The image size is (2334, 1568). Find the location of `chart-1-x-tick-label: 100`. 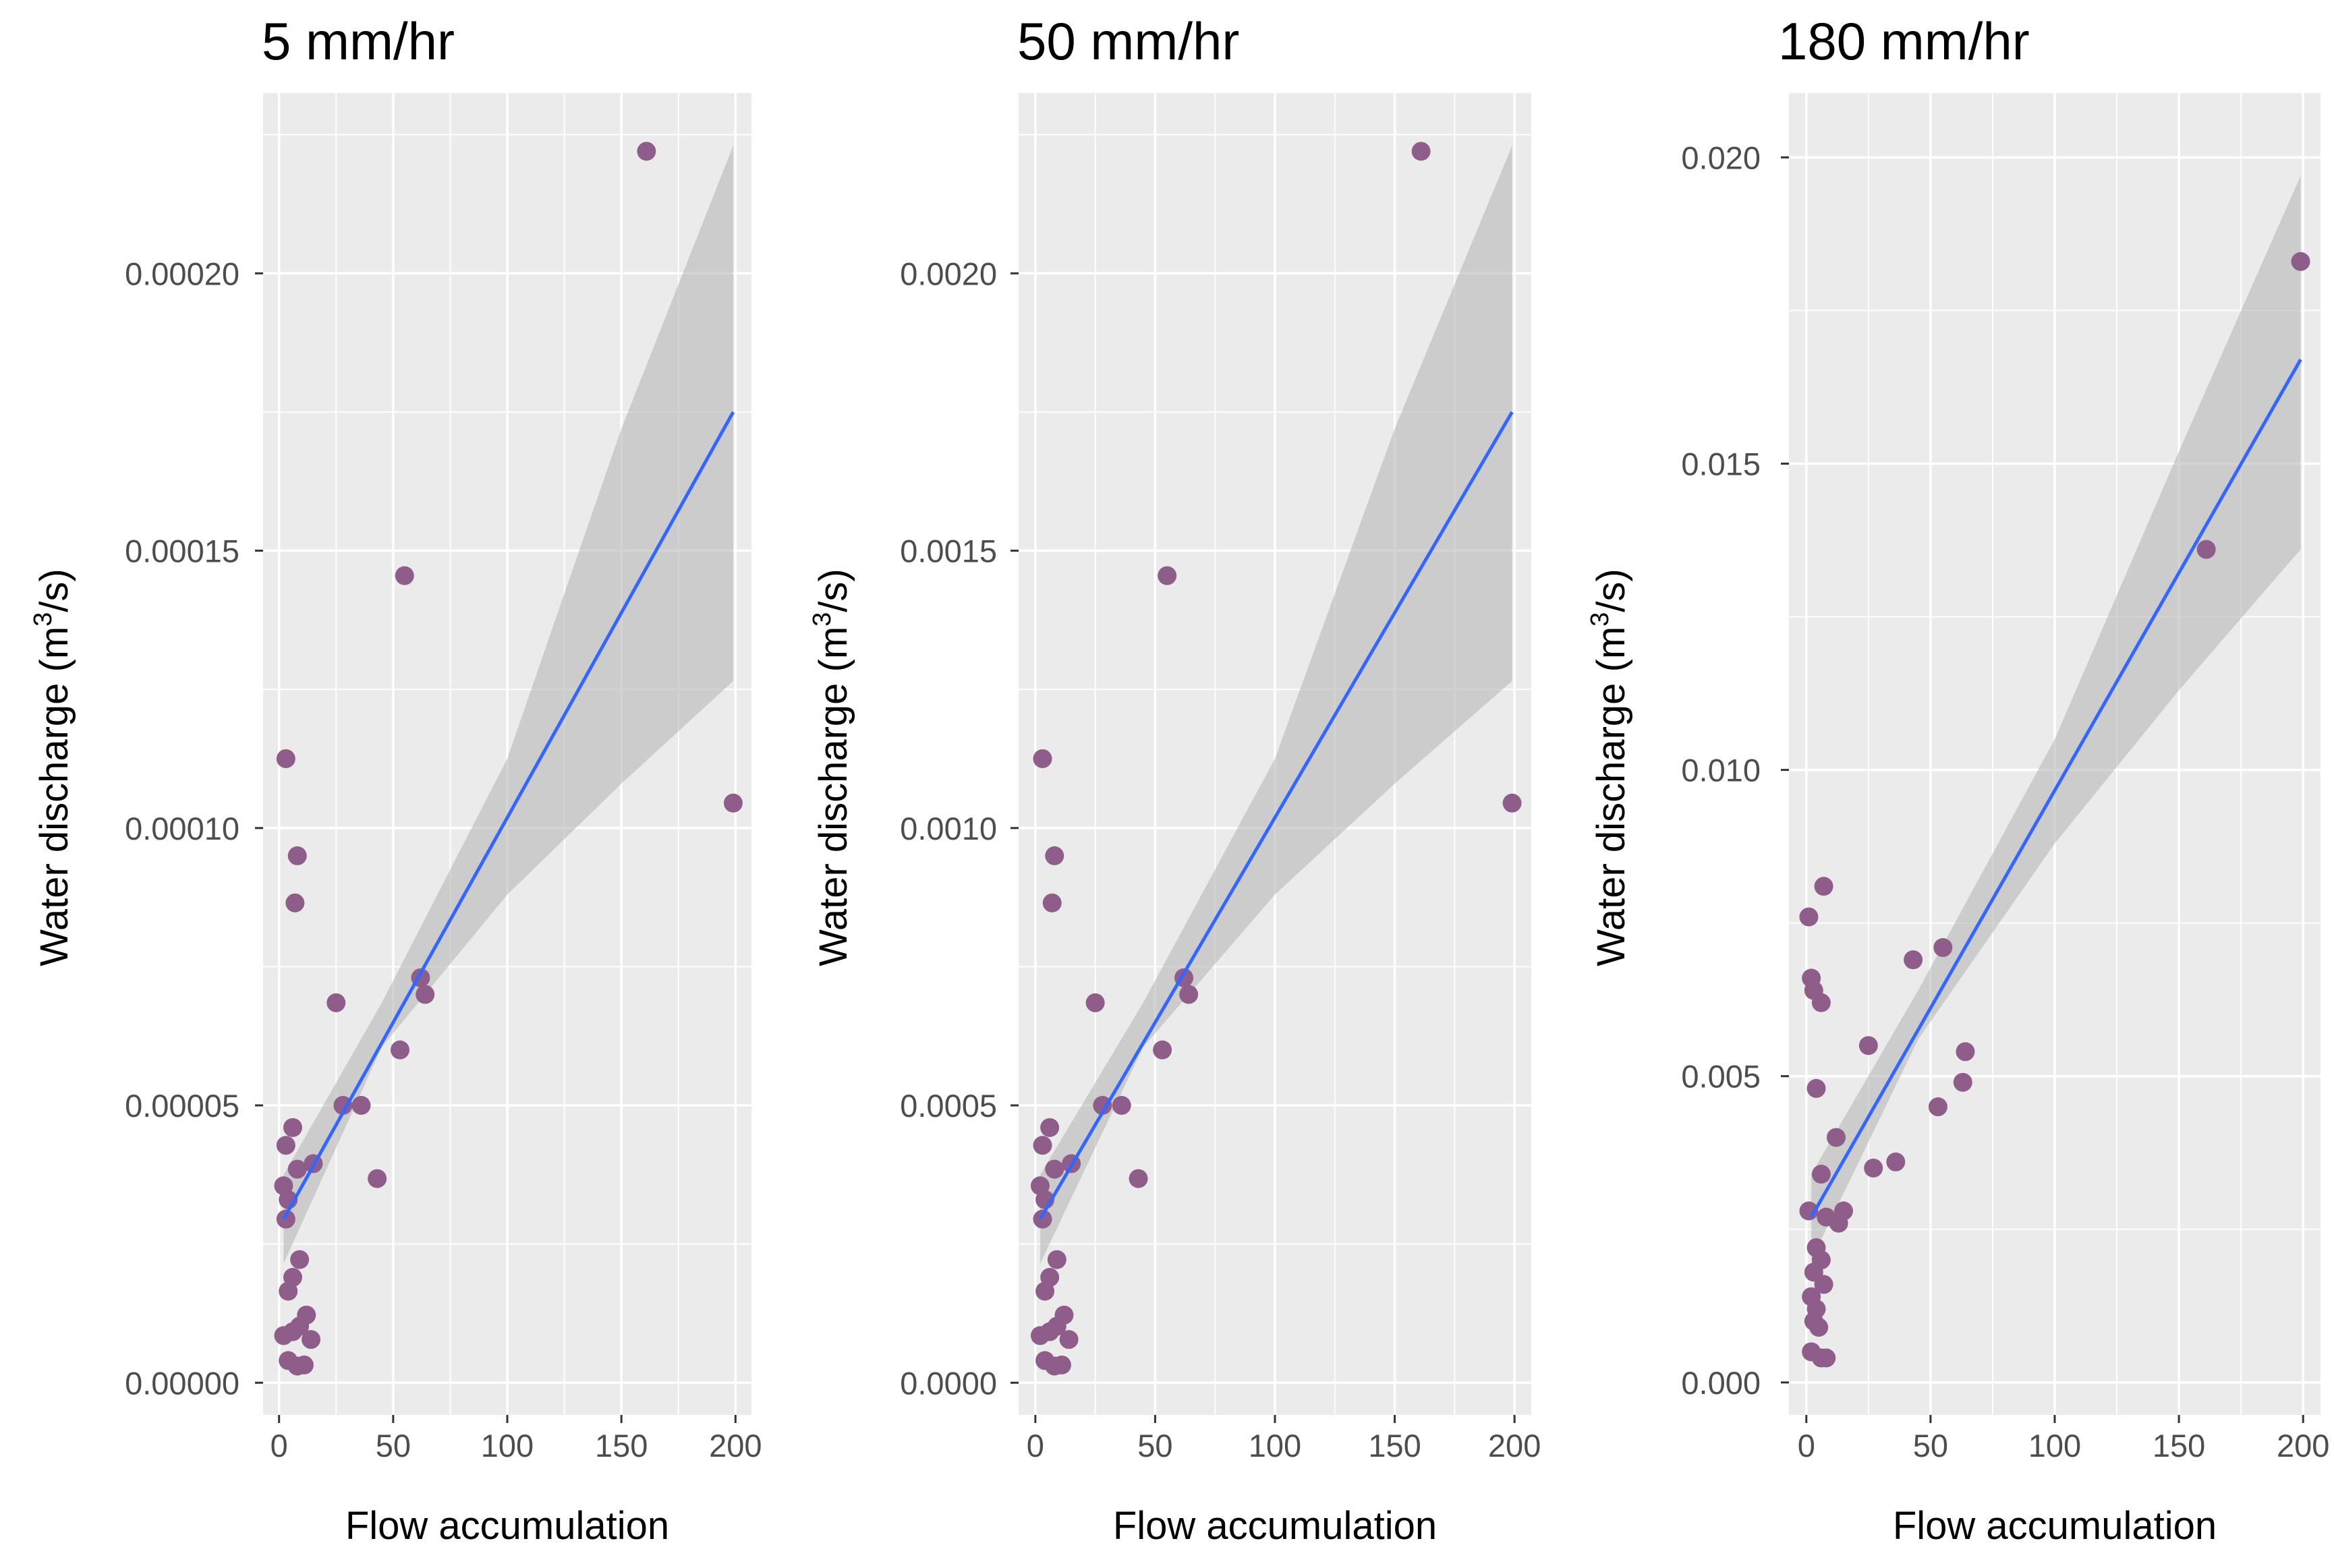

chart-1-x-tick-label: 100 is located at coordinates (508, 1445).